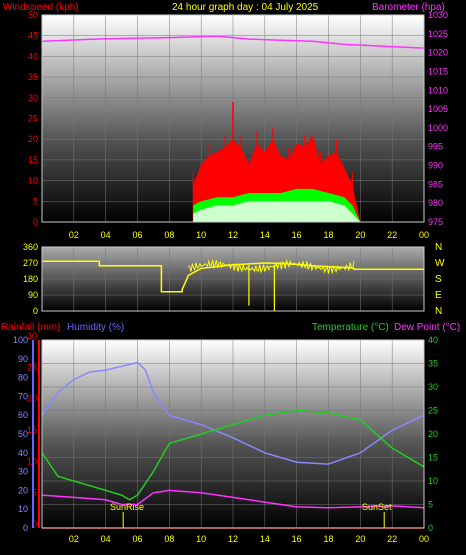 This screenshot has width=466, height=555. What do you see at coordinates (32, 336) in the screenshot?
I see `rain-tick-label: 30` at bounding box center [32, 336].